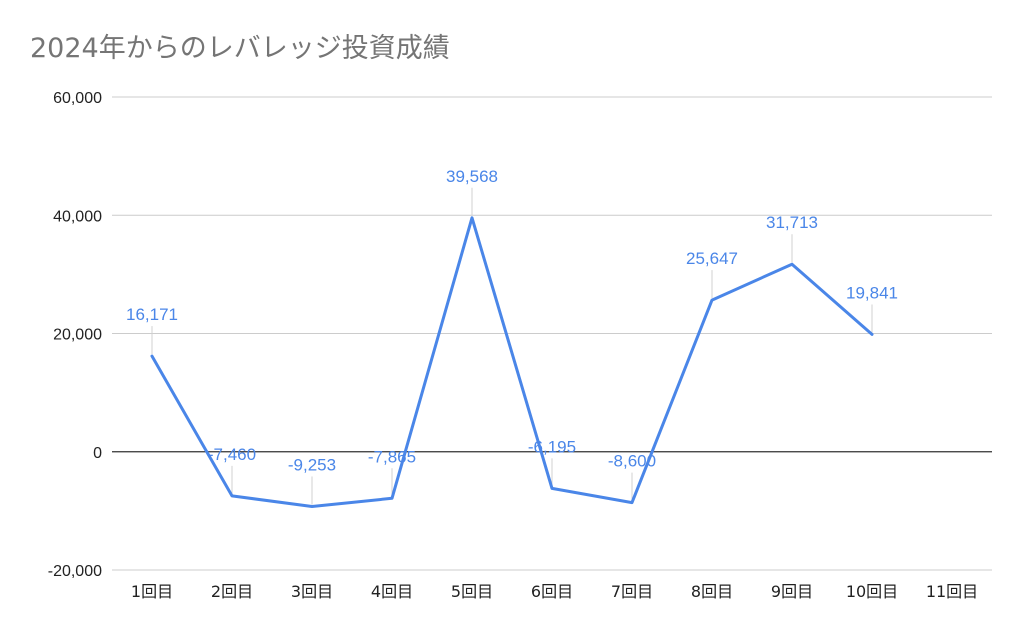 This screenshot has height=633, width=1024. I want to click on x-tick-label: 2回目, so click(232, 591).